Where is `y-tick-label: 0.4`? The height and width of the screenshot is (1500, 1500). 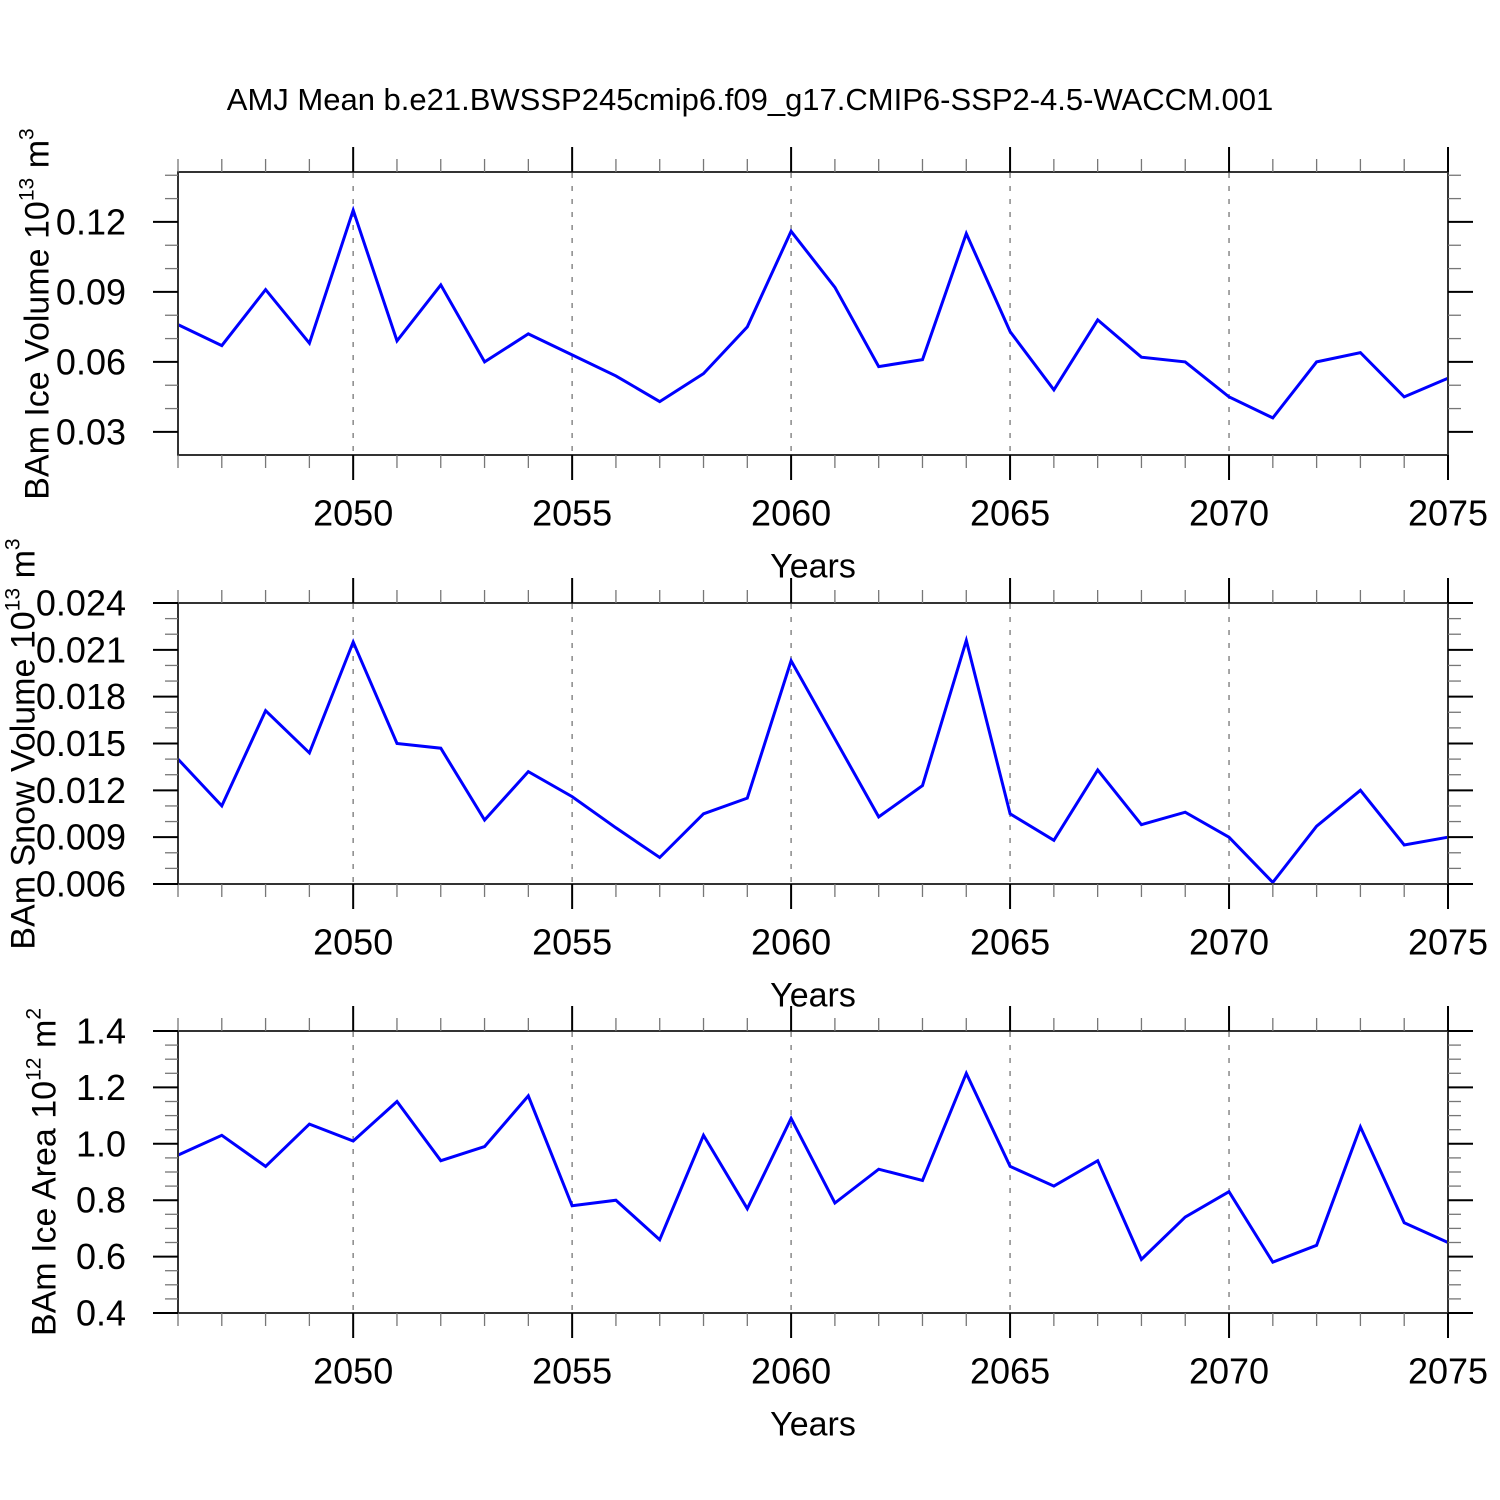 y-tick-label: 0.4 is located at coordinates (101, 1313).